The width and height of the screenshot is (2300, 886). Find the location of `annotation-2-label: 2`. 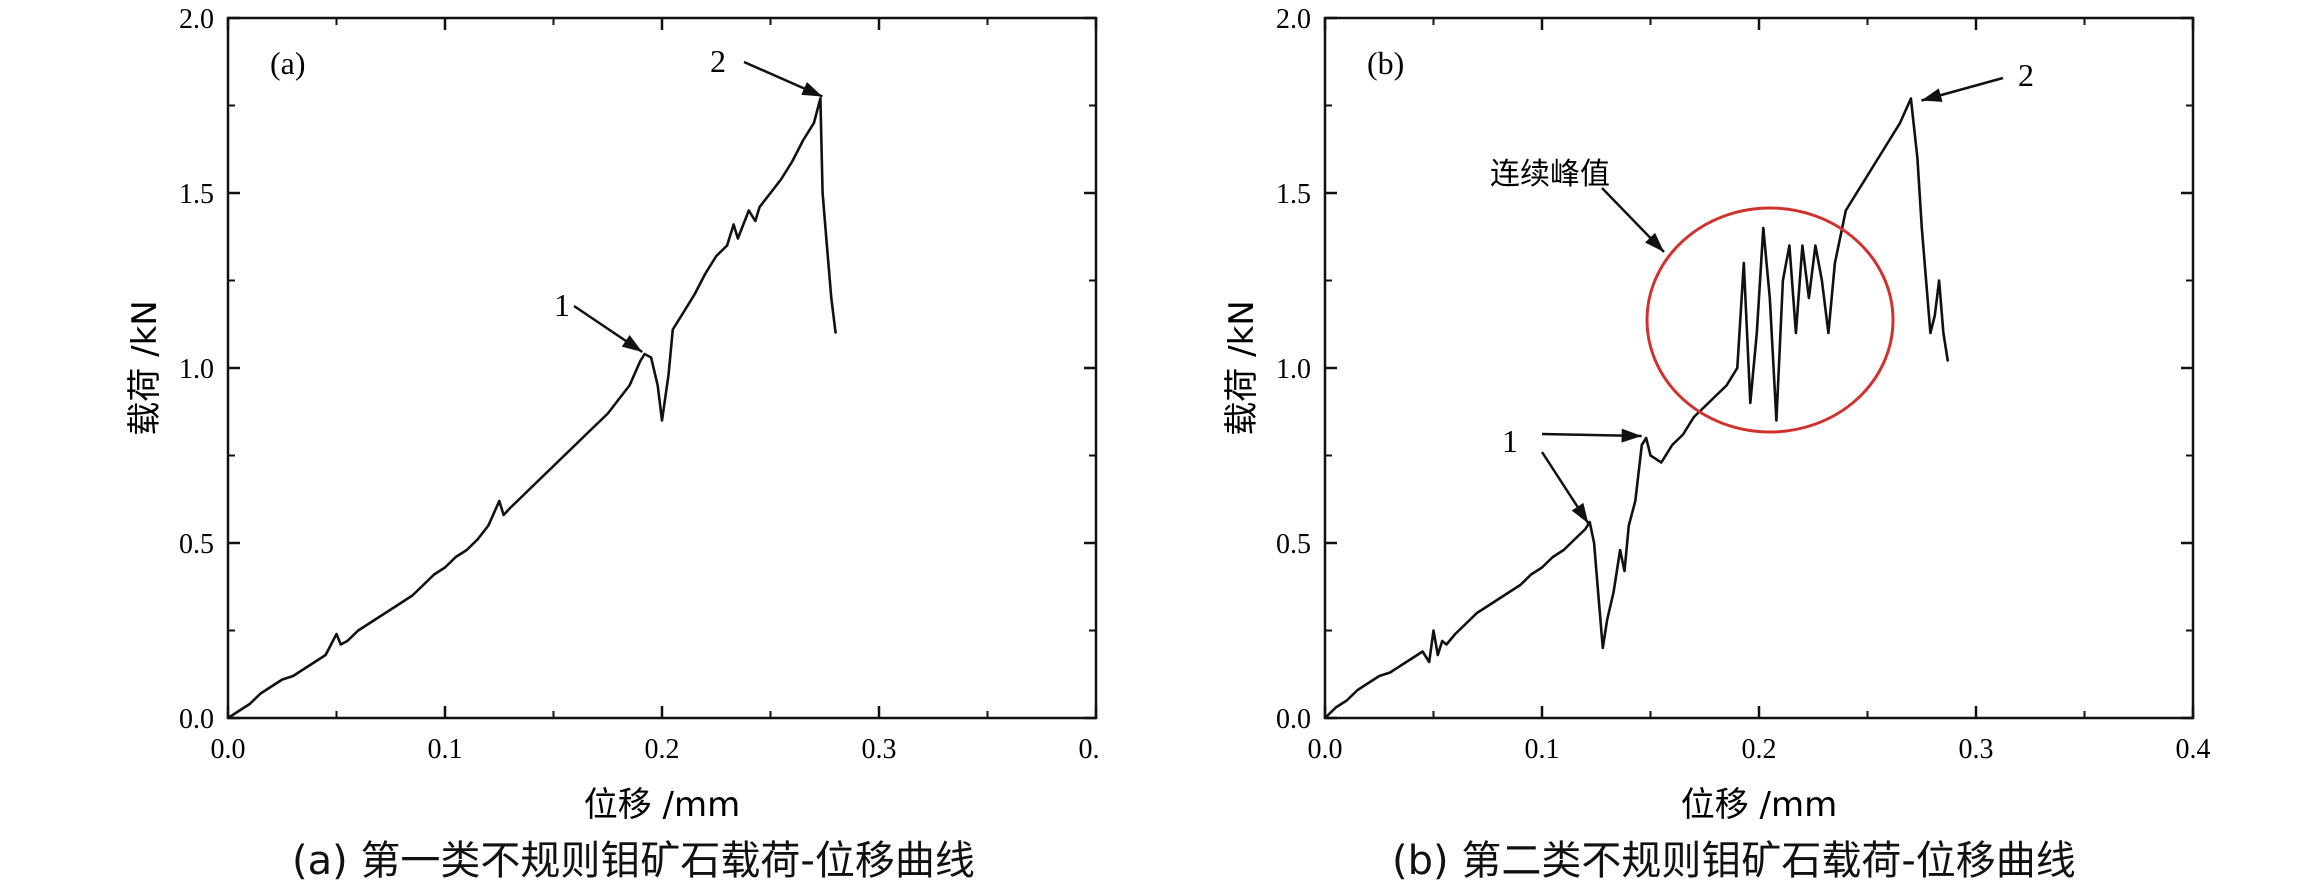

annotation-2-label: 2 is located at coordinates (718, 61).